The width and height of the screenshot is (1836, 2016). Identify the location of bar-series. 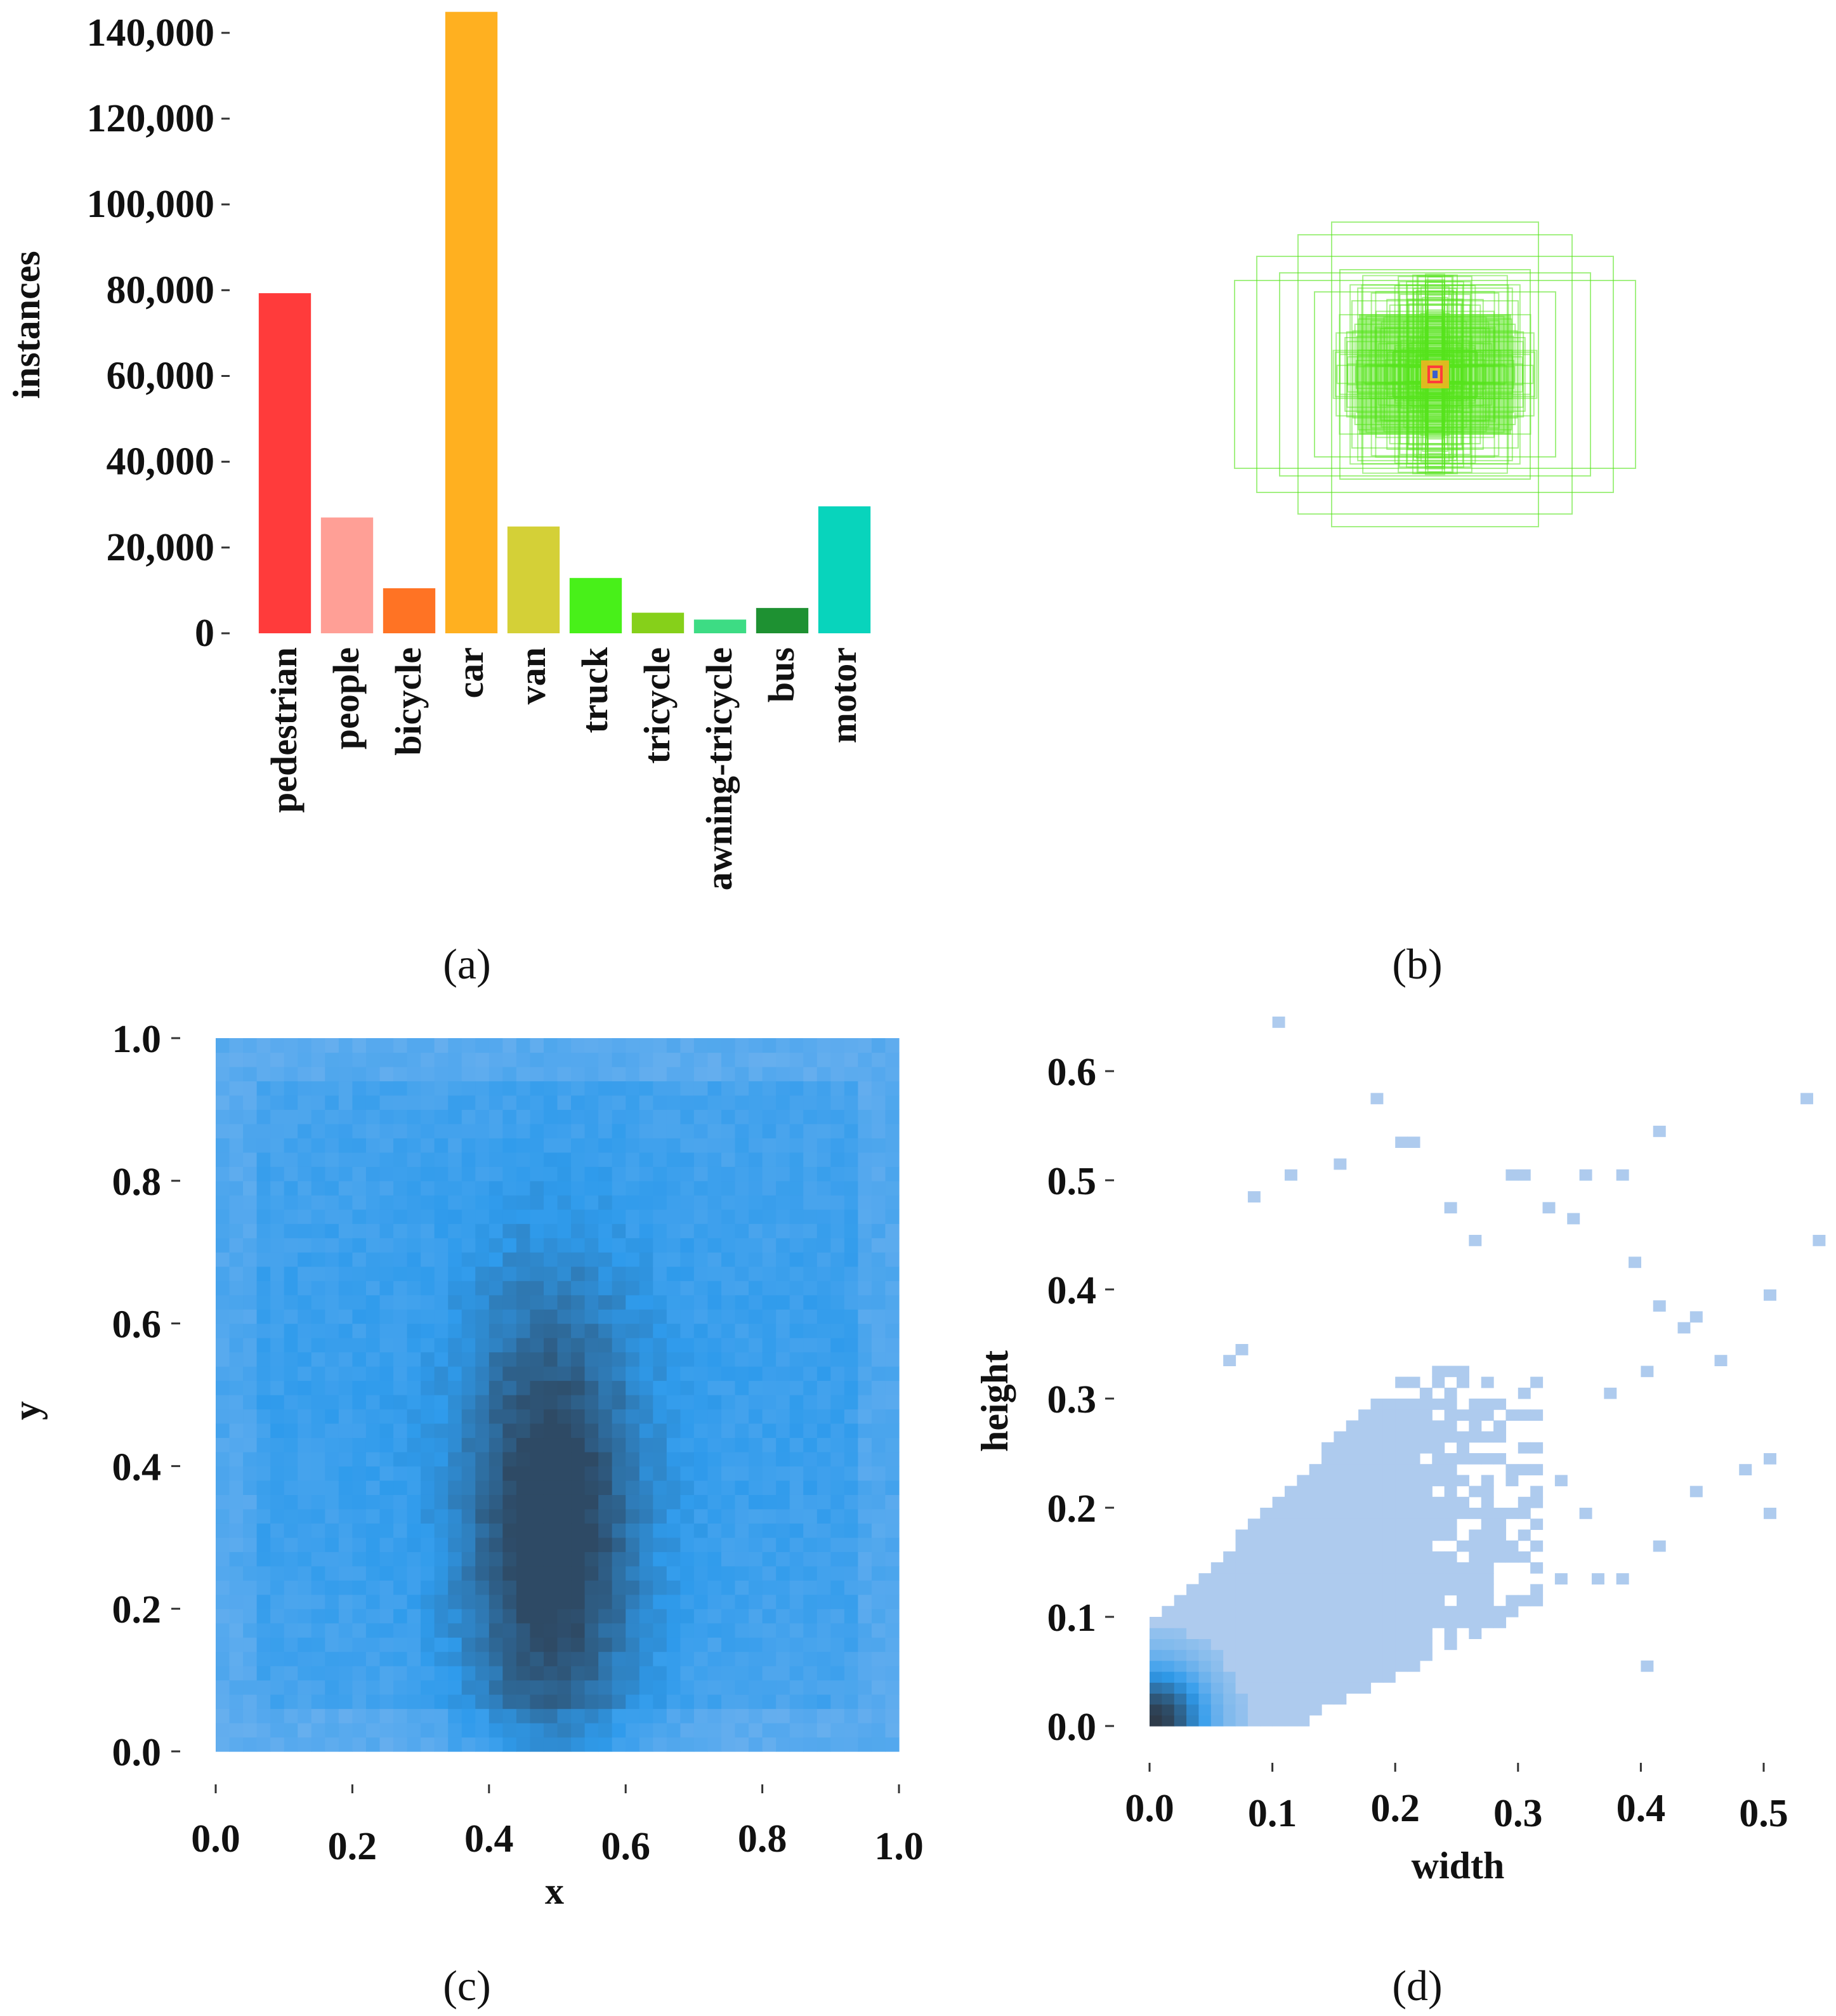
(564, 322).